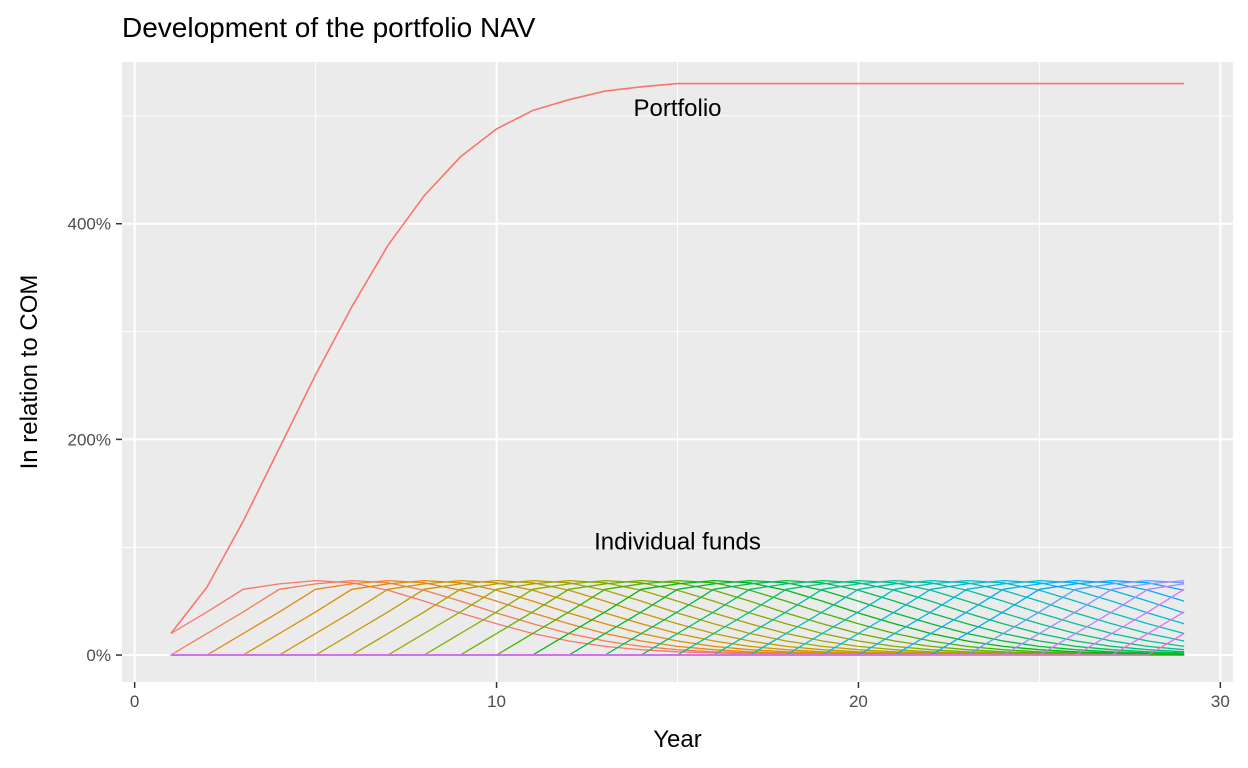  What do you see at coordinates (134, 701) in the screenshot?
I see `x-tick-label: 0` at bounding box center [134, 701].